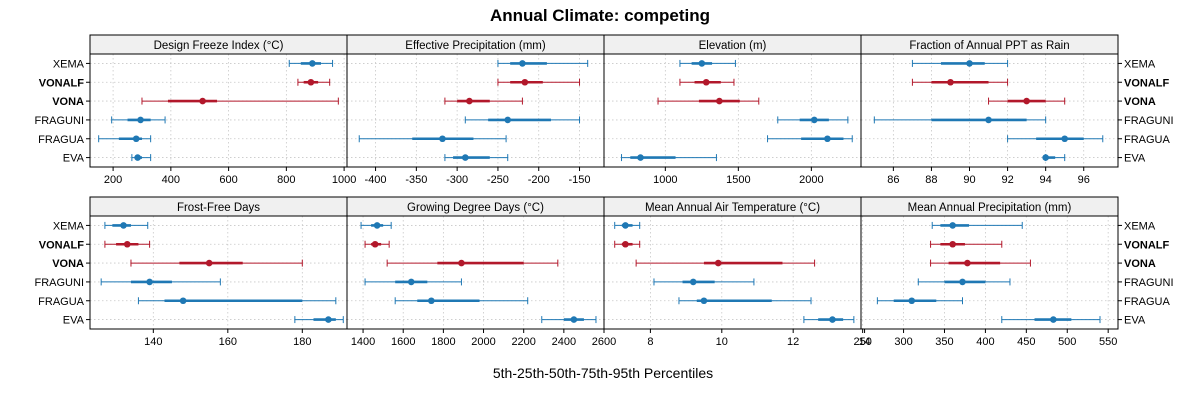 This screenshot has height=400, width=1200. Describe the element at coordinates (912, 301) in the screenshot. I see `panel-mean-annual-precipitation-mm-fragua-median-point` at that location.